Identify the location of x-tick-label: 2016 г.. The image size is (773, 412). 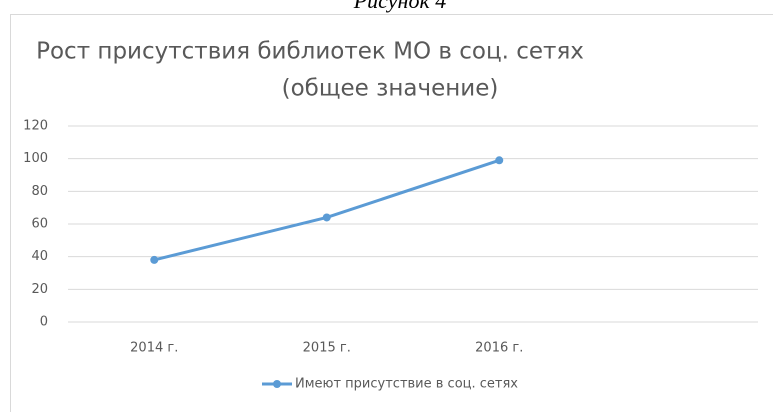
(499, 348).